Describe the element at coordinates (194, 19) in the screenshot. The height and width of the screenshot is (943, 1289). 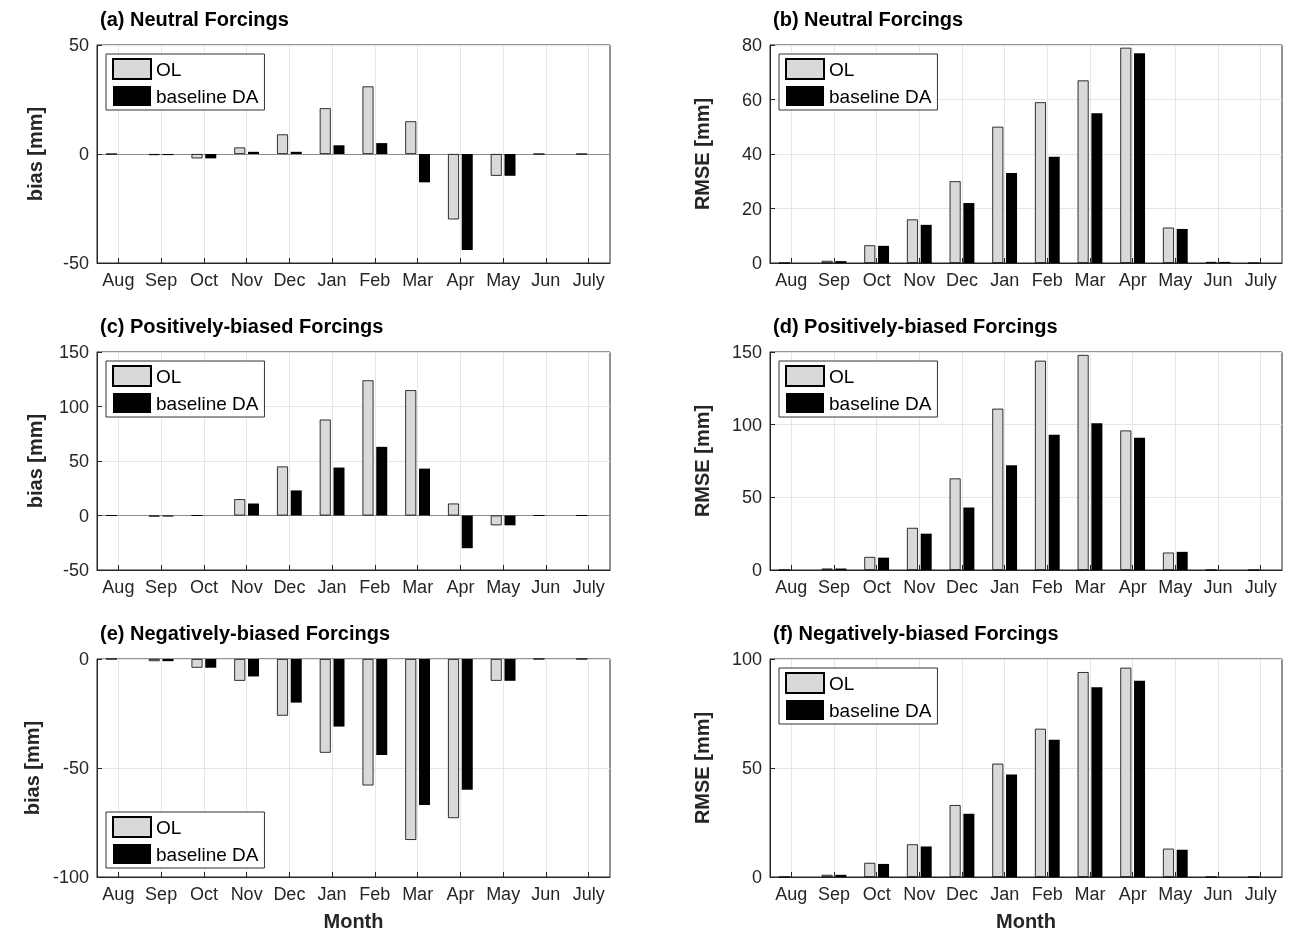
I see `chart-title: (a) Neutral Forcings` at that location.